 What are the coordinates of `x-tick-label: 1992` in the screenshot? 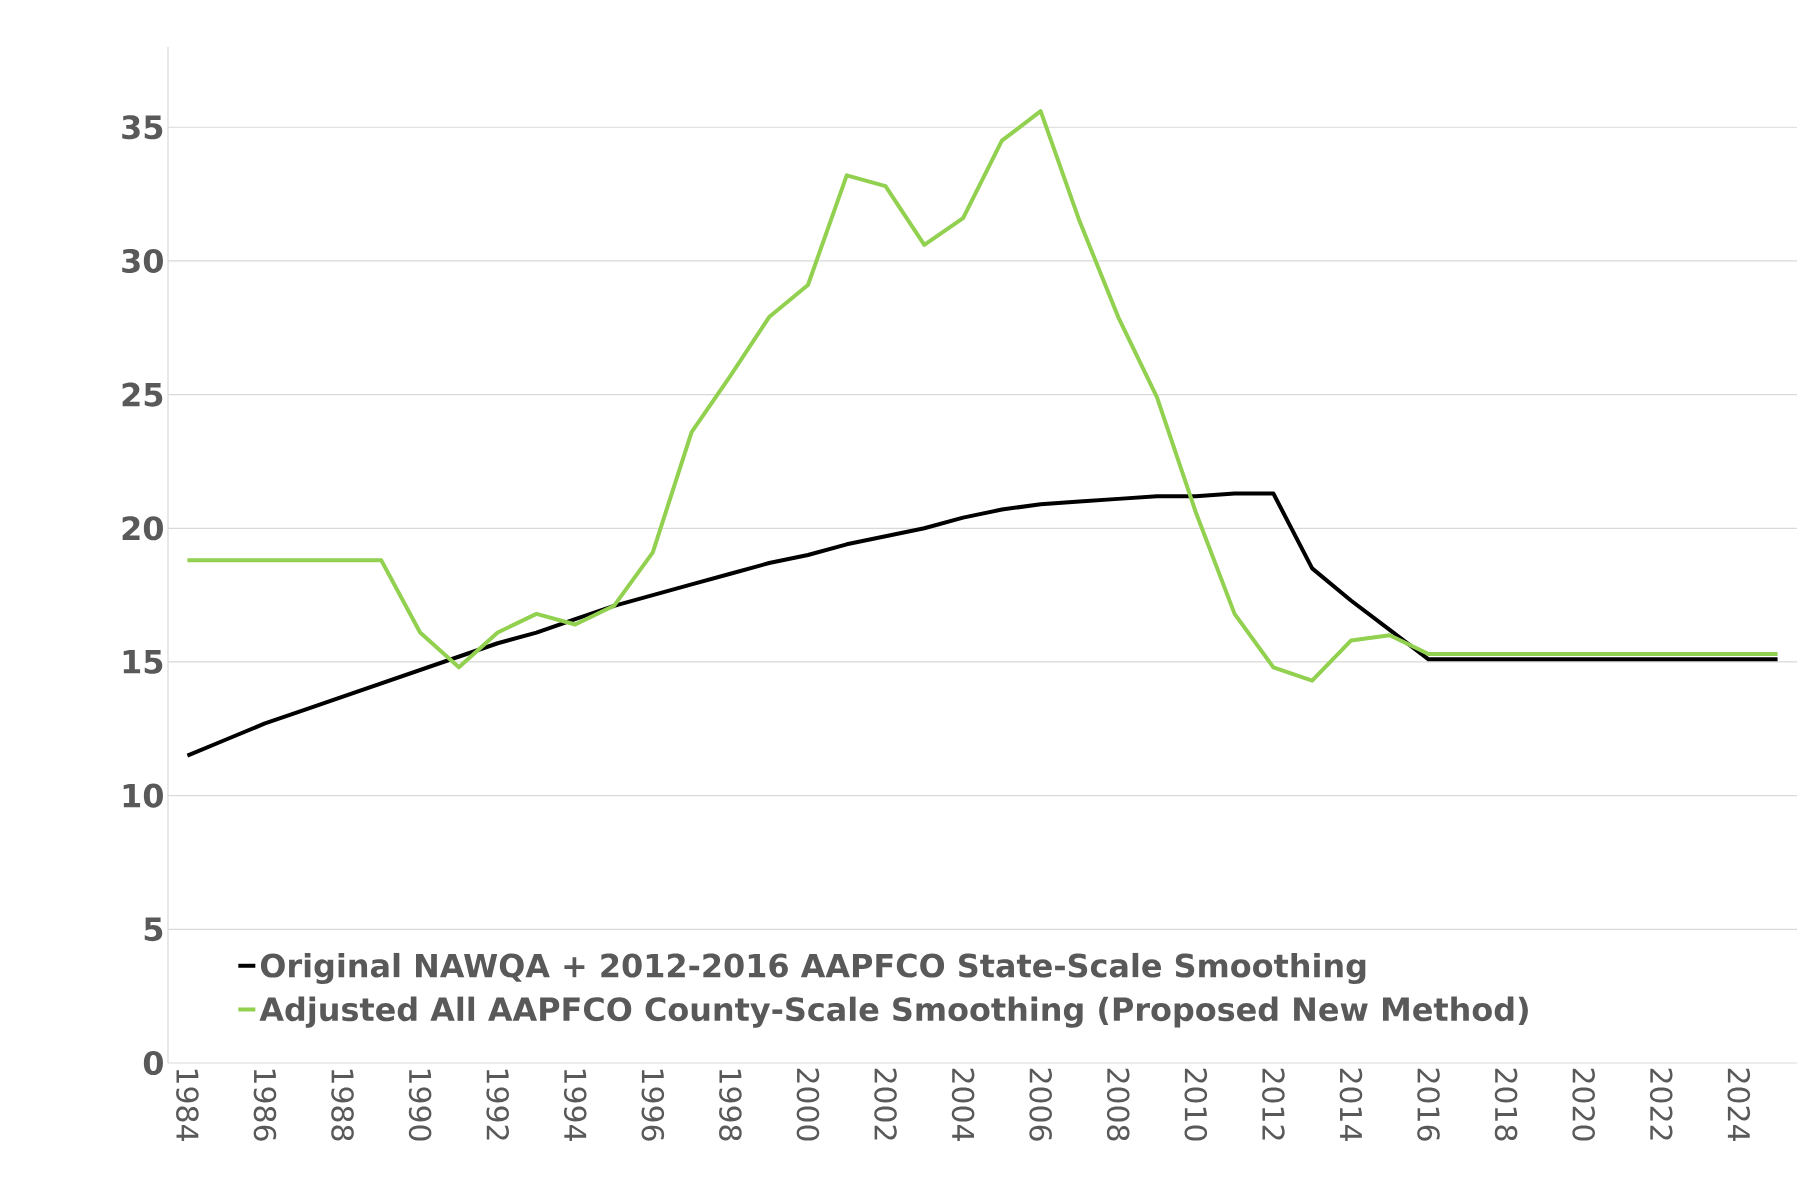 It's located at (497, 1104).